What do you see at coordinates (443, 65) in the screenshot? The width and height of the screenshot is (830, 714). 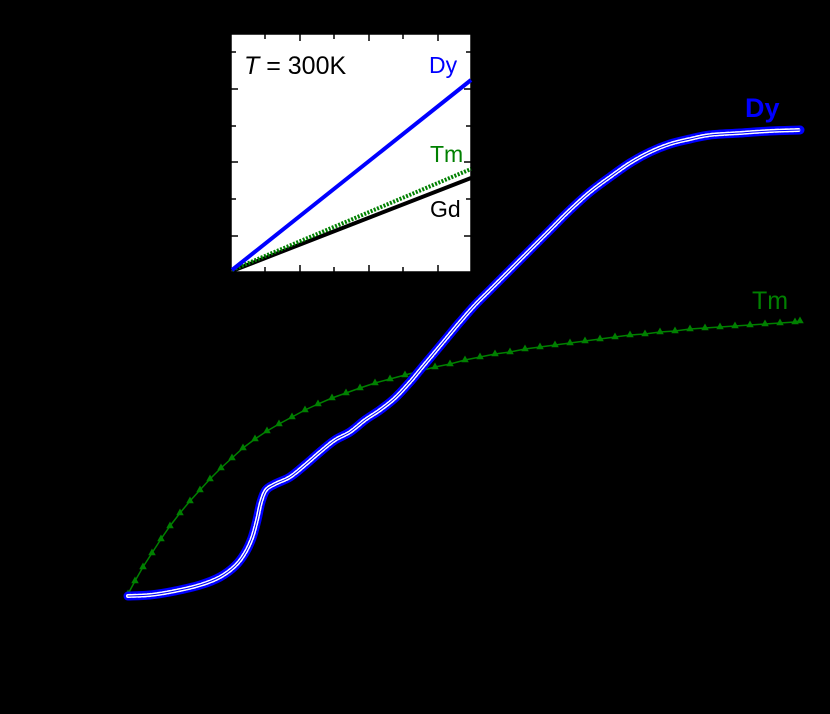 I see `inset-dy-label: Dy` at bounding box center [443, 65].